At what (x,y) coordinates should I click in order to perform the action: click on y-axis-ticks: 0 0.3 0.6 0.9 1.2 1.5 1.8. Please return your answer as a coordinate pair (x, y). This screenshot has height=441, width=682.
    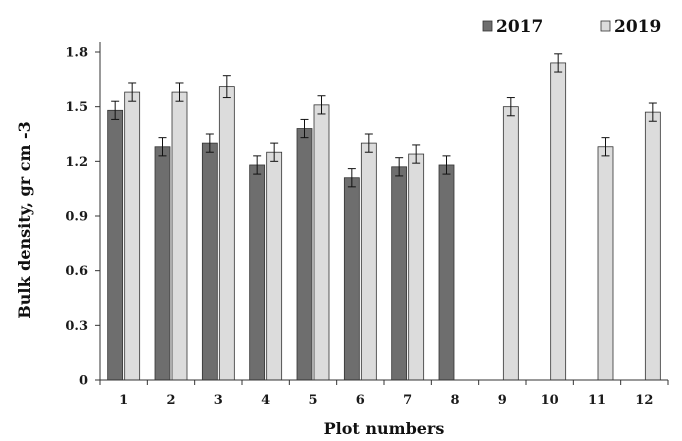
    Looking at the image, I should click on (82, 217).